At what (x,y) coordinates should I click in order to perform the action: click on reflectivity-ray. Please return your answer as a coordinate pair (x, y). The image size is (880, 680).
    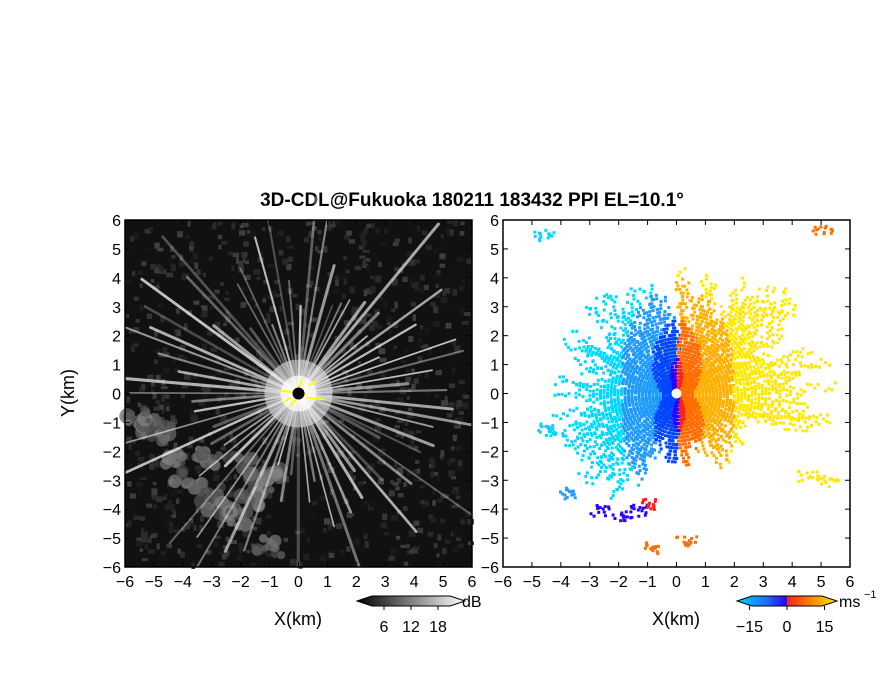
    Looking at the image, I should click on (280, 286).